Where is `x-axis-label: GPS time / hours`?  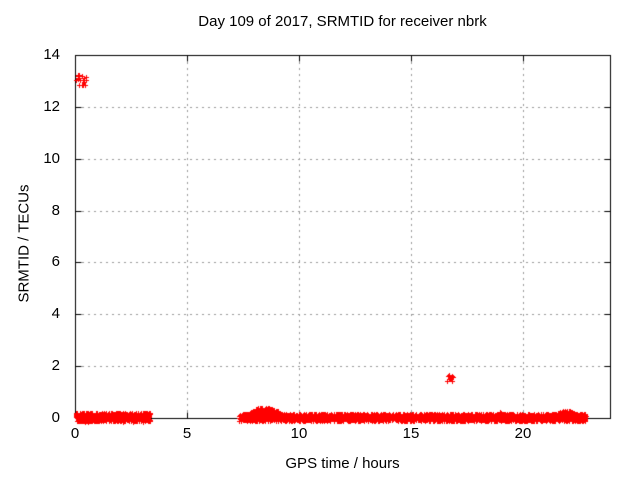 x-axis-label: GPS time / hours is located at coordinates (342, 463).